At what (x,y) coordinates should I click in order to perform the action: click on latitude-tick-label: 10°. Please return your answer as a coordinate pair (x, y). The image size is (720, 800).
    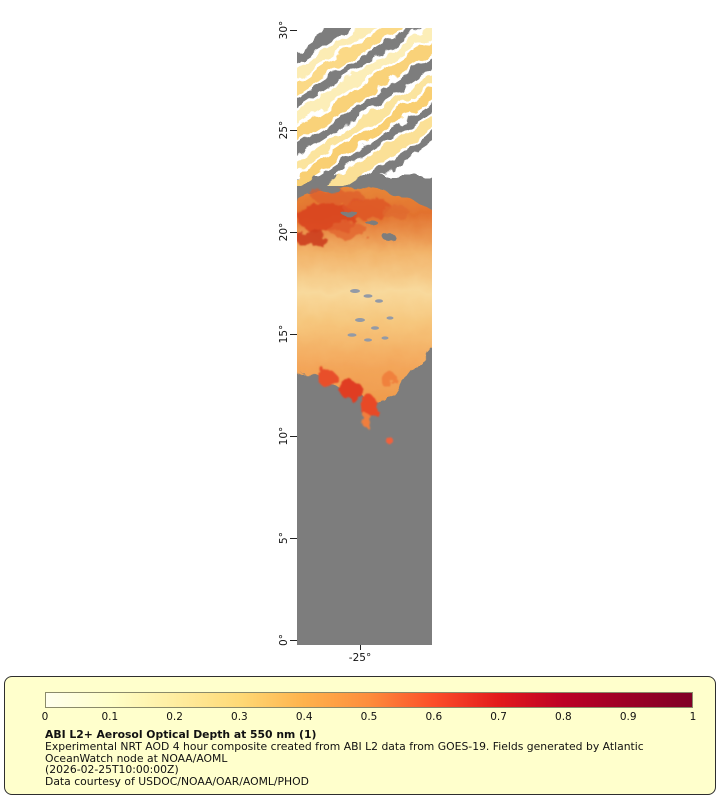
    Looking at the image, I should click on (284, 436).